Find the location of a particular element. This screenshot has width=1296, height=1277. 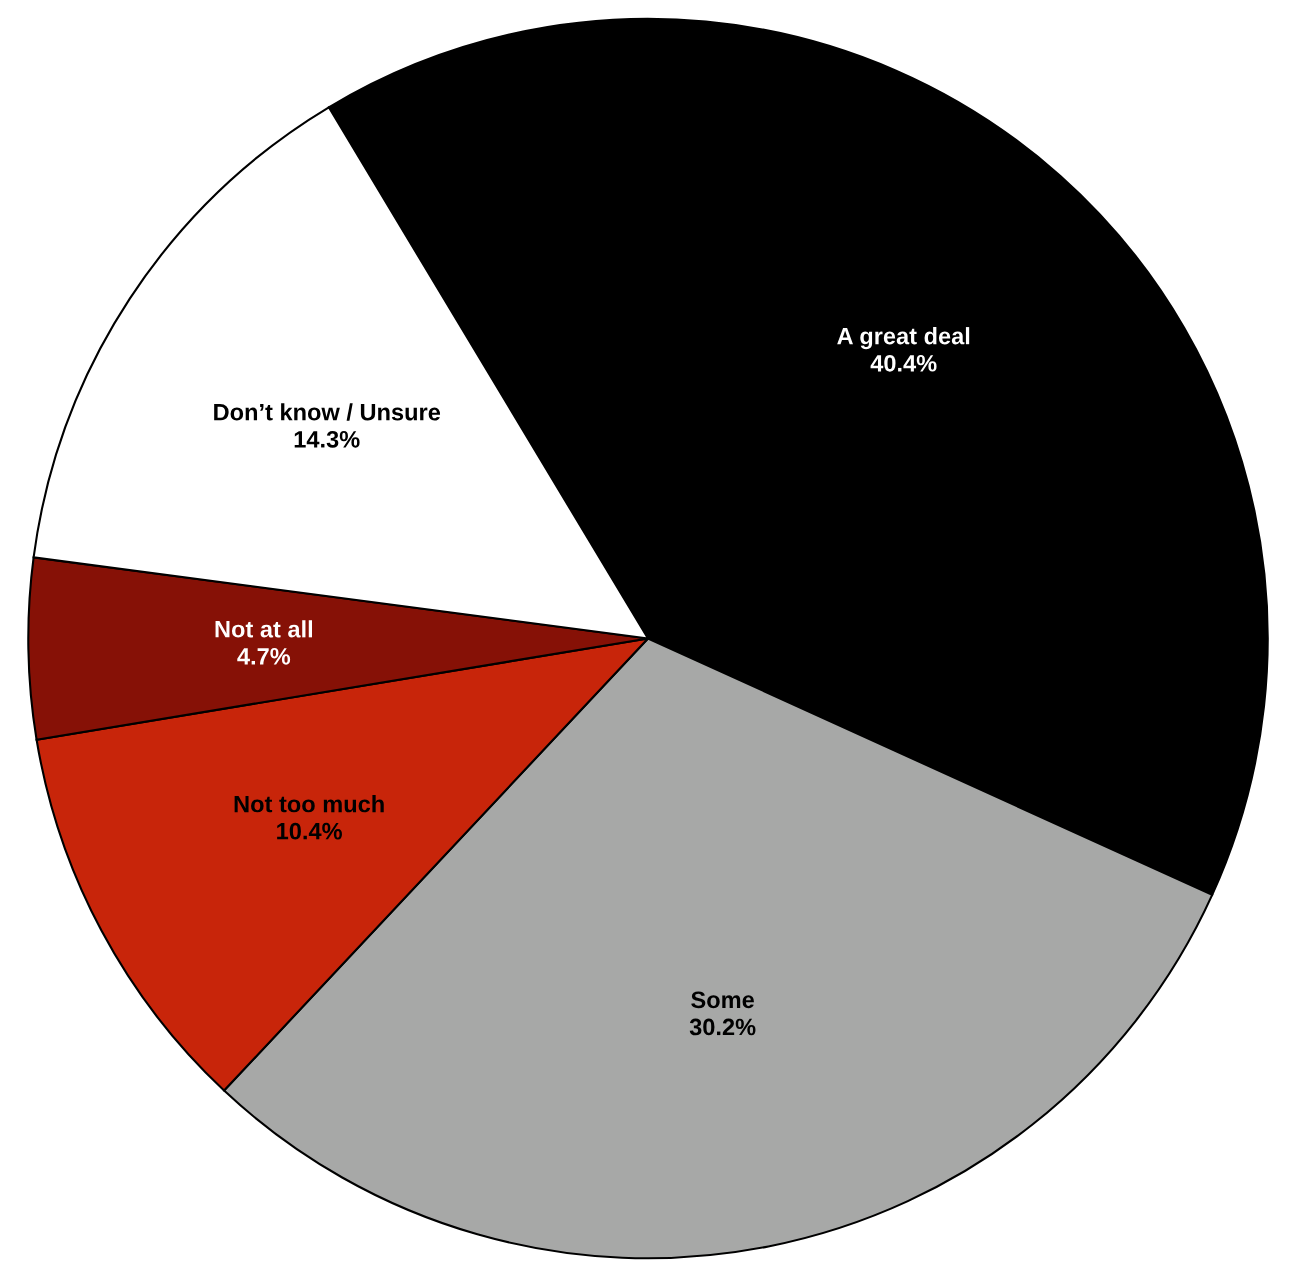

slice-label: A great deal is located at coordinates (903, 338).